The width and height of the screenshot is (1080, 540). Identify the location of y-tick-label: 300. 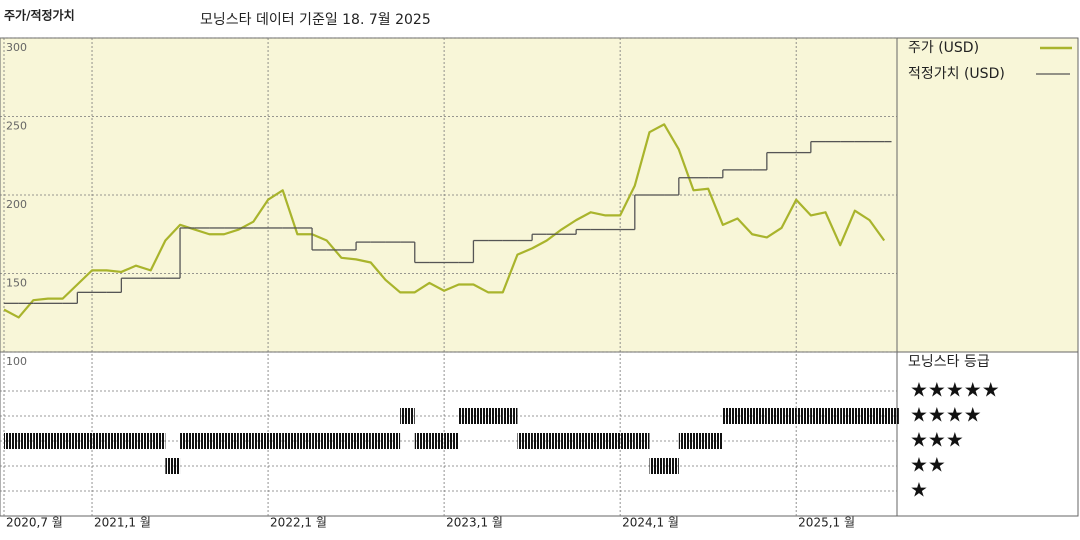
(16, 47).